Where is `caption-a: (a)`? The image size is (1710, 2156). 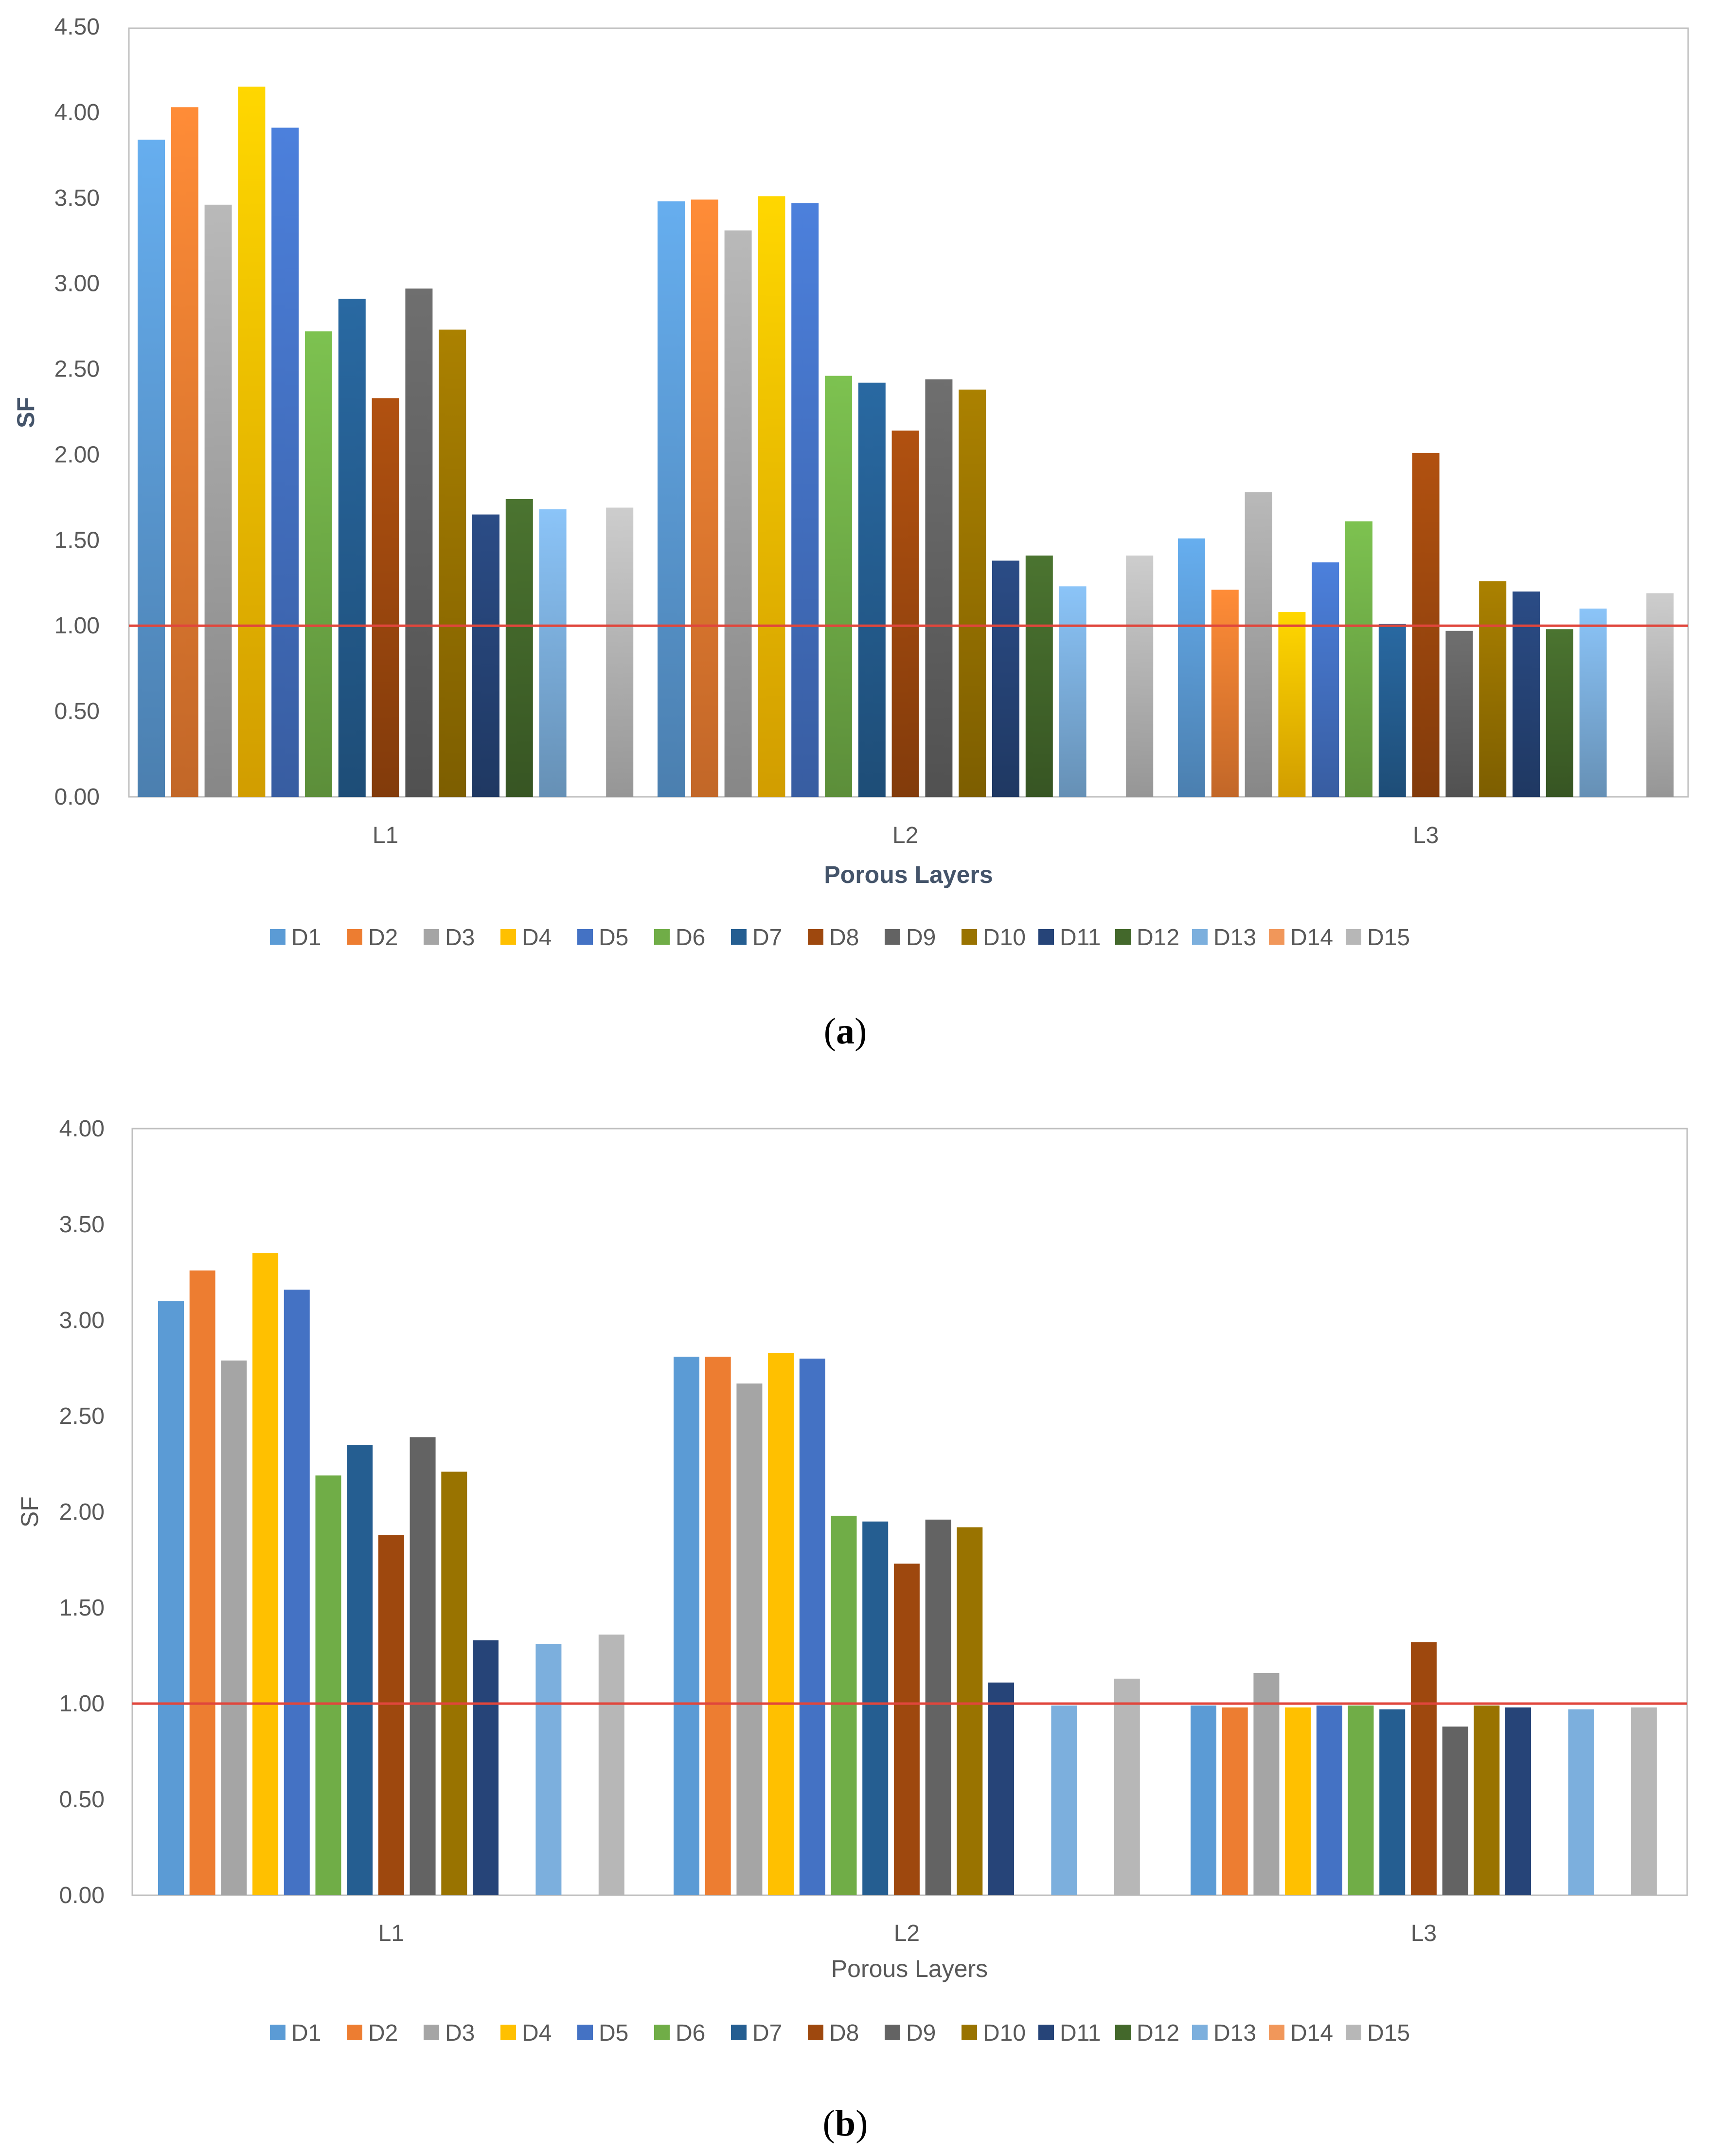
caption-a: (a) is located at coordinates (846, 1031).